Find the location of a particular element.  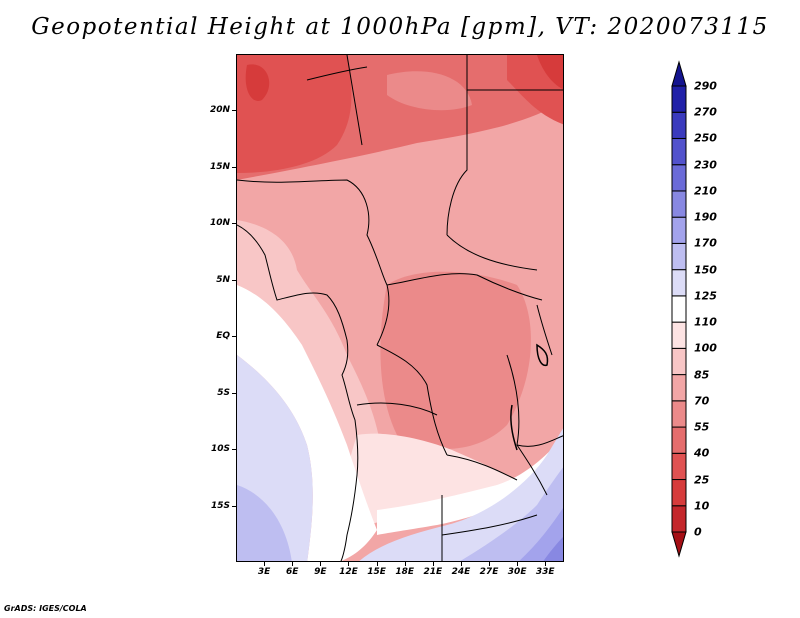

field-ocean-white is located at coordinates (307, 423).